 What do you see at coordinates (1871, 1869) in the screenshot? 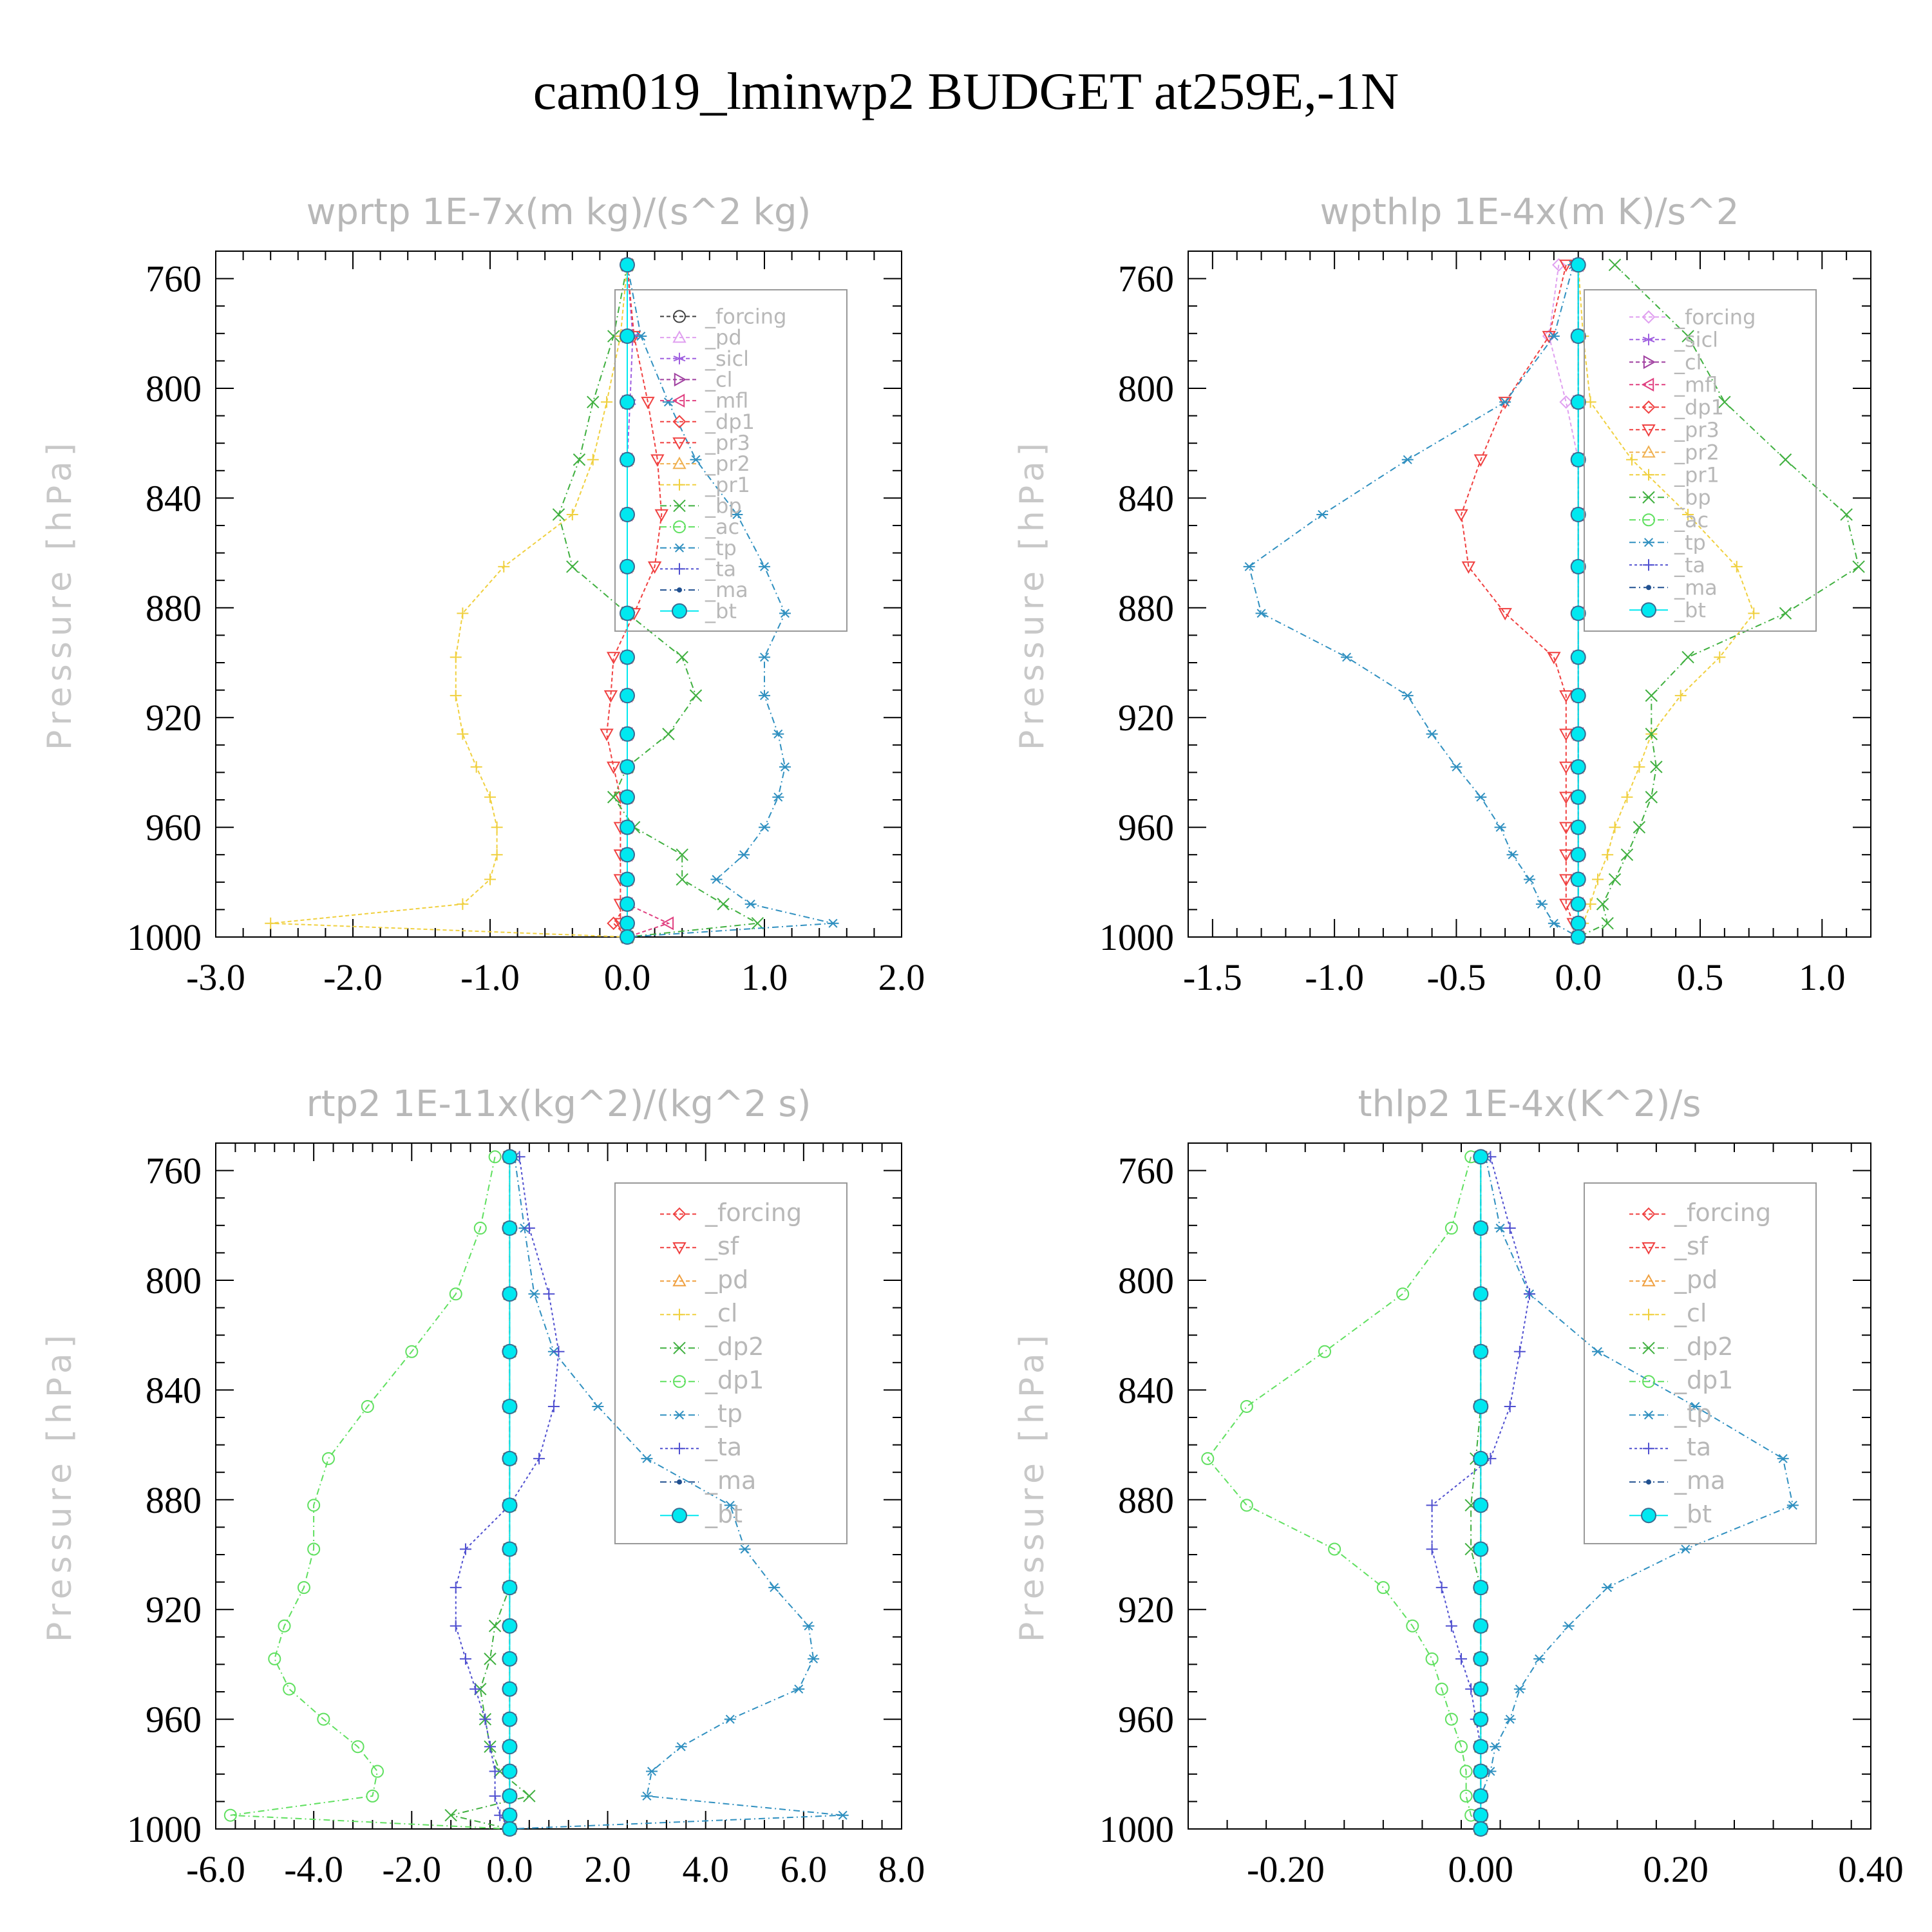
I see `x-tick-label: 0.40` at bounding box center [1871, 1869].